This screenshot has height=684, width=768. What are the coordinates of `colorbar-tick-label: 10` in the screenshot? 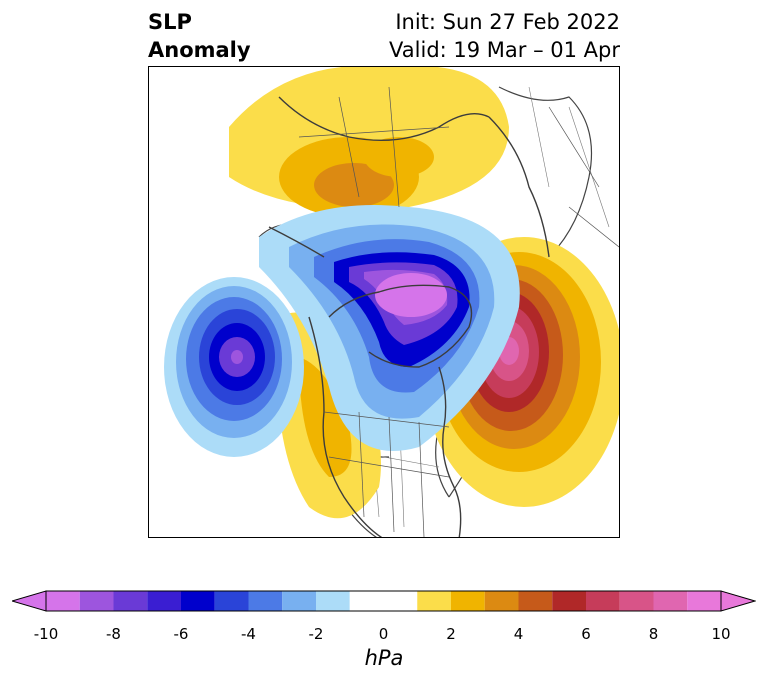 It's located at (721, 634).